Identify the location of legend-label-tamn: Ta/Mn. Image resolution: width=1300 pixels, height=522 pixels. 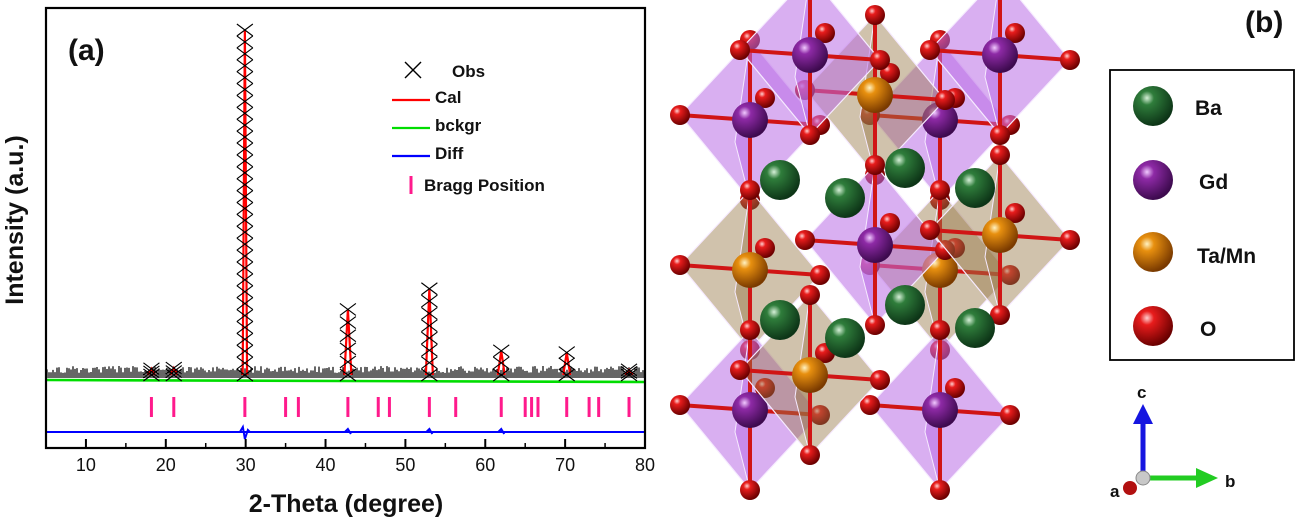
(1226, 256).